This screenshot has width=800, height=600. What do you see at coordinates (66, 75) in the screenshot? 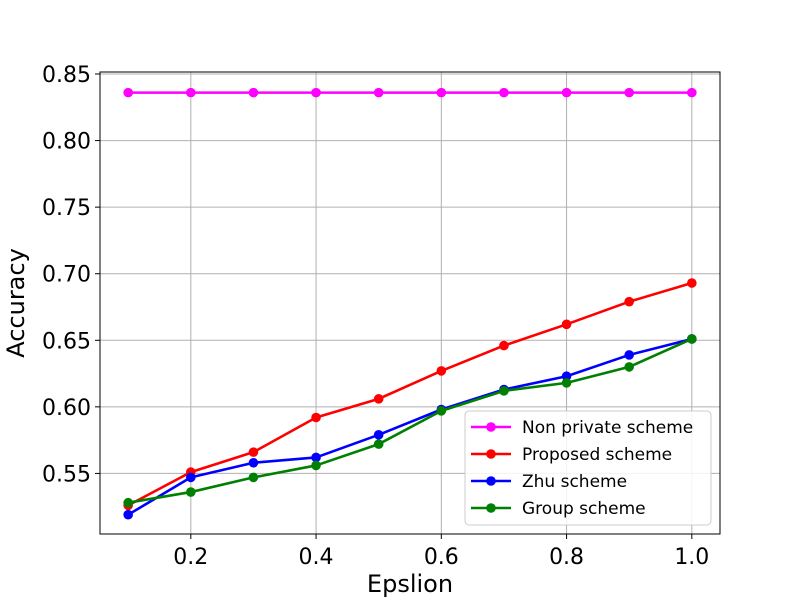
I see `y-tick-label: 0.85` at bounding box center [66, 75].